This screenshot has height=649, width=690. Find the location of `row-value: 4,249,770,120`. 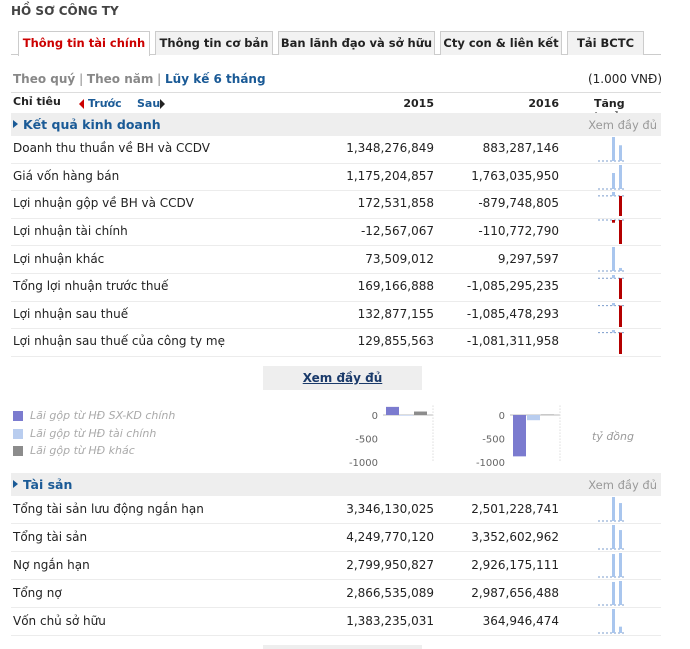

row-value: 4,249,770,120 is located at coordinates (390, 536).